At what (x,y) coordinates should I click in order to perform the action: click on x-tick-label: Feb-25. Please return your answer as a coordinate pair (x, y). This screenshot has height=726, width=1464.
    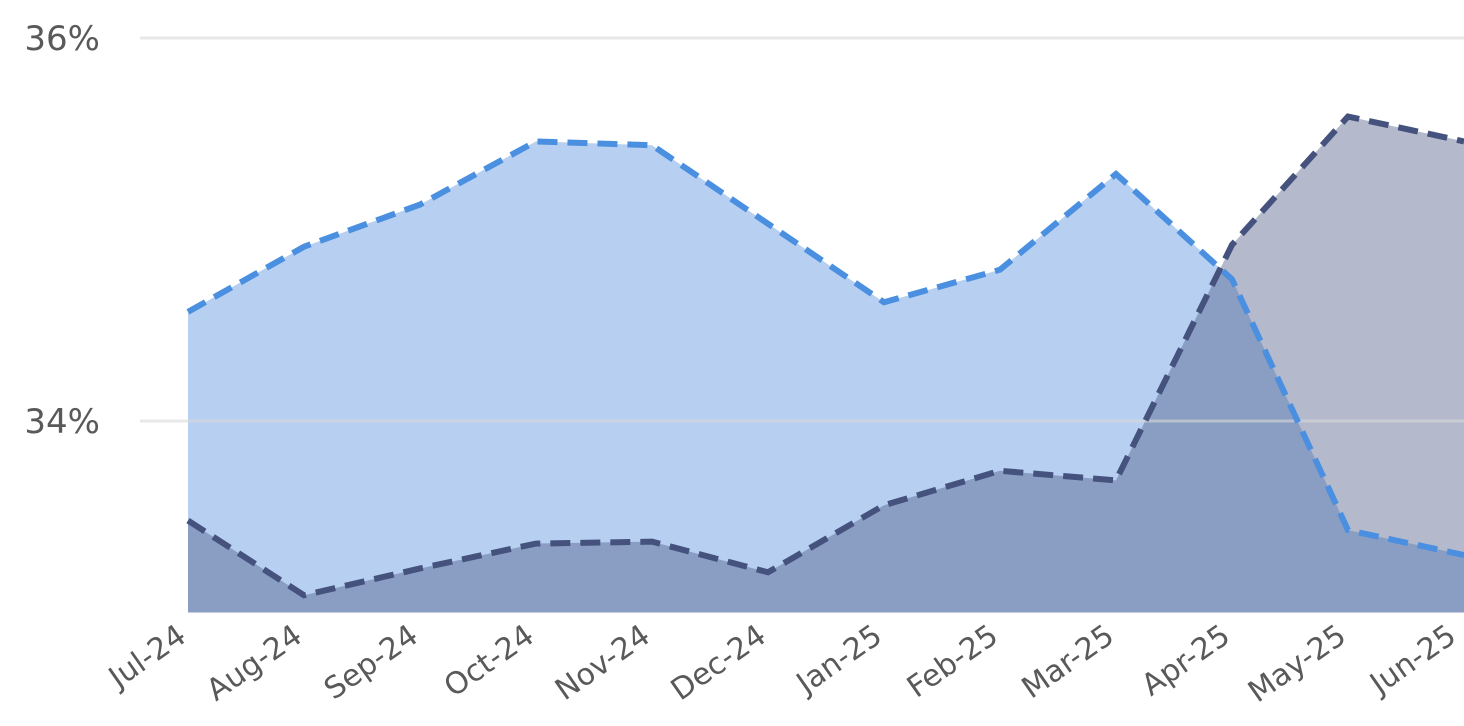
    Looking at the image, I should click on (953, 661).